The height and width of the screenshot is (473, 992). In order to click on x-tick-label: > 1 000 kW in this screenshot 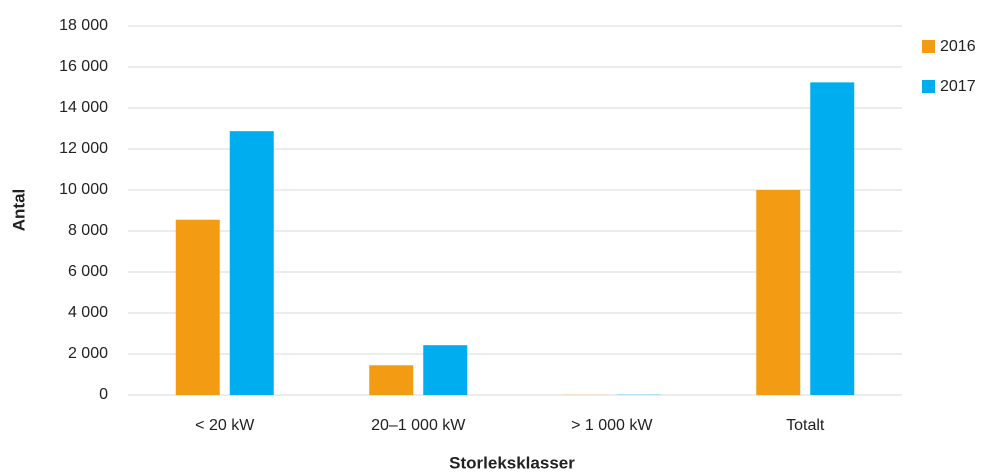, I will do `click(612, 425)`.